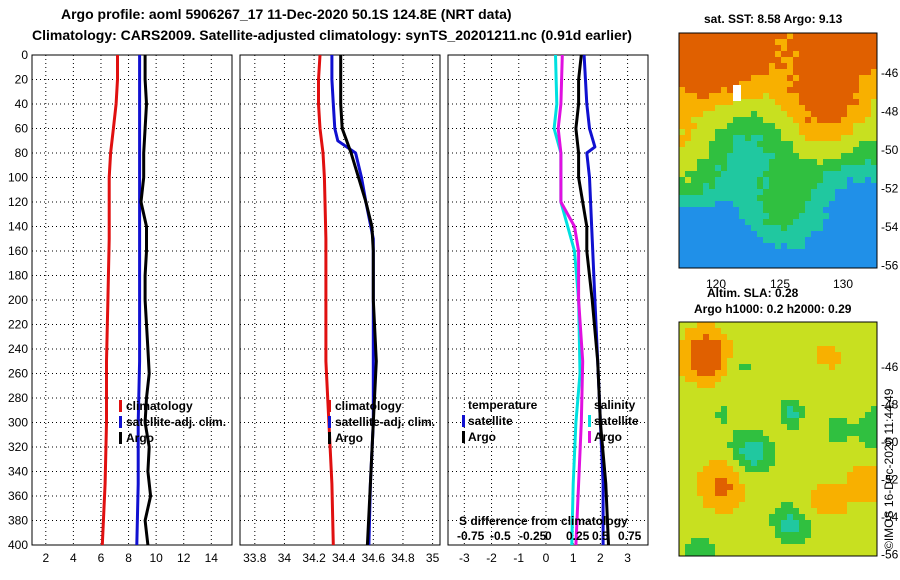  What do you see at coordinates (18, 227) in the screenshot?
I see `y-tick-label: 140` at bounding box center [18, 227].